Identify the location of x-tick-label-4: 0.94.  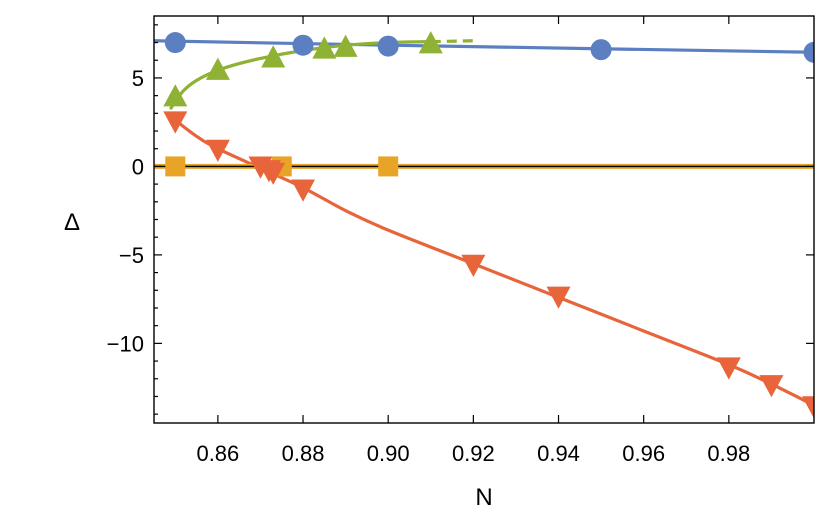
(558, 453).